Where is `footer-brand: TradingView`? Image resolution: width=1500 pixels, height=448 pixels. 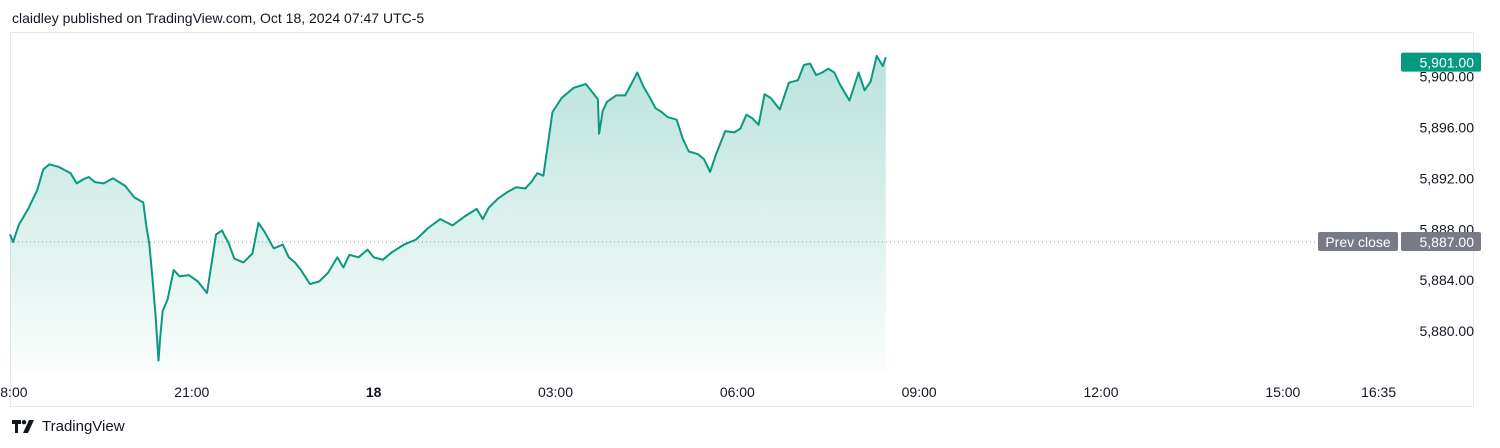
footer-brand: TradingView is located at coordinates (68, 426).